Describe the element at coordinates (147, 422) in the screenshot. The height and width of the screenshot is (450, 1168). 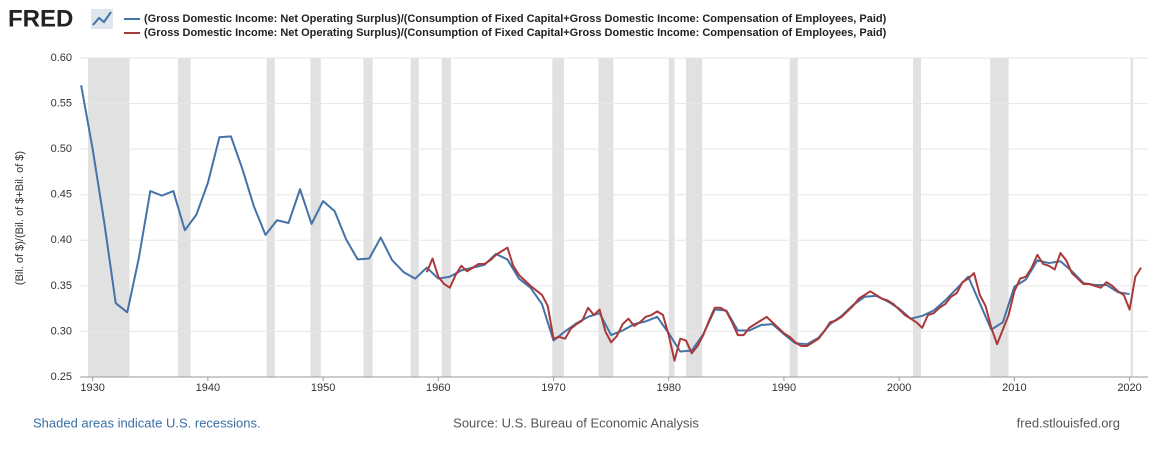
I see `footer-note: Shaded areas indicate U.S. recessions.` at that location.